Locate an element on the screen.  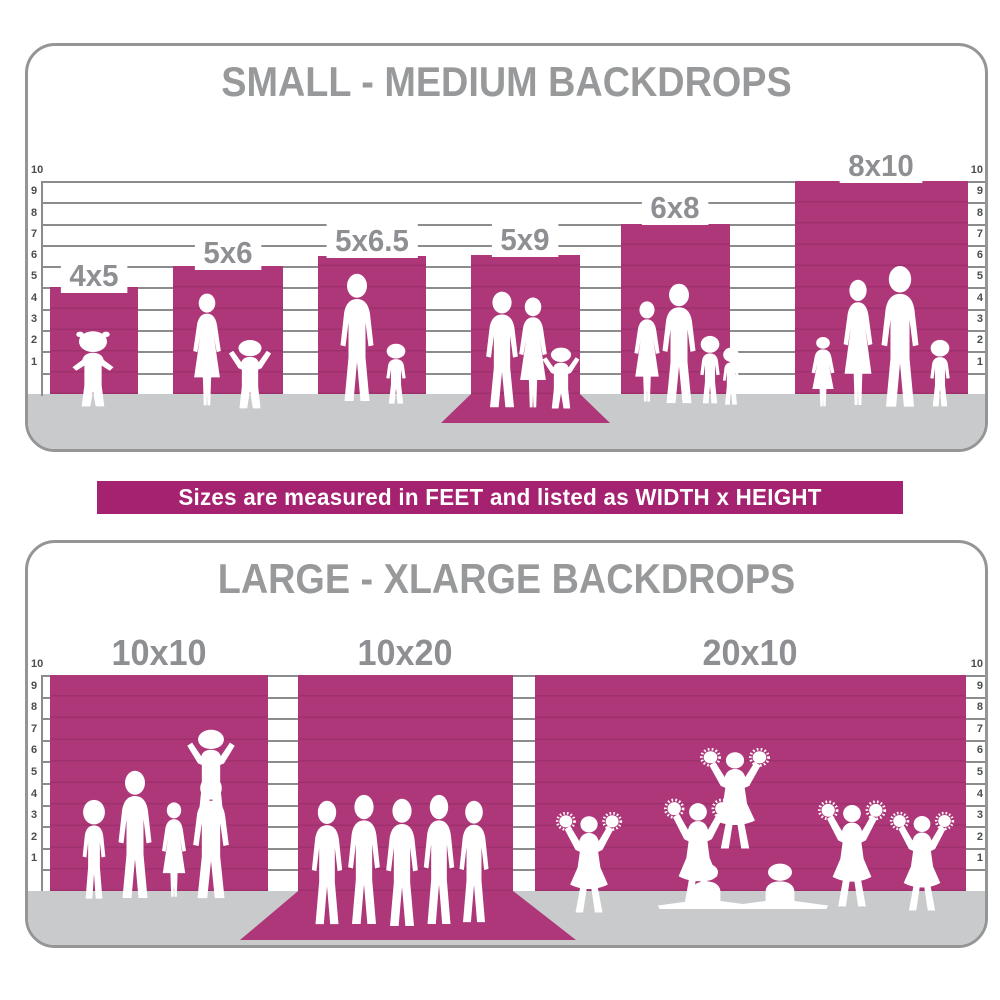
woman-silhouette is located at coordinates (207, 350).